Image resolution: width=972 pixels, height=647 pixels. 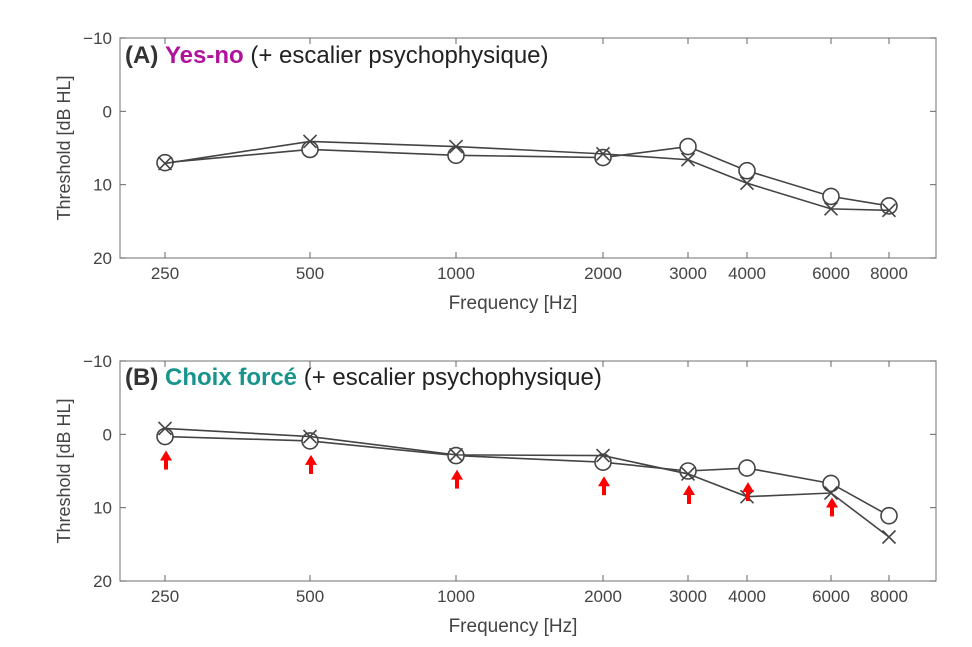 What do you see at coordinates (231, 377) in the screenshot?
I see `panel-b-method: Choix forcé` at bounding box center [231, 377].